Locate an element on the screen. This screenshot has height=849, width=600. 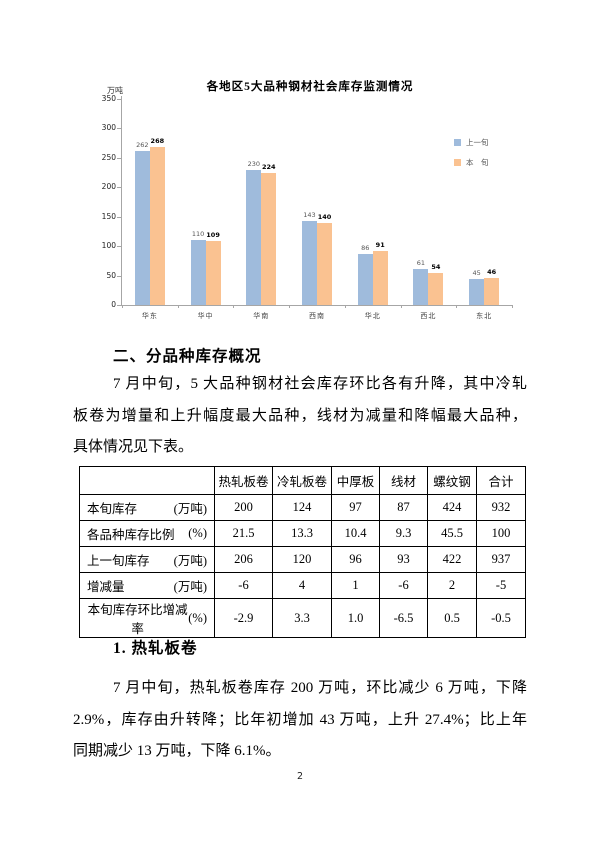
y-tick-label: 300 is located at coordinates (108, 128).